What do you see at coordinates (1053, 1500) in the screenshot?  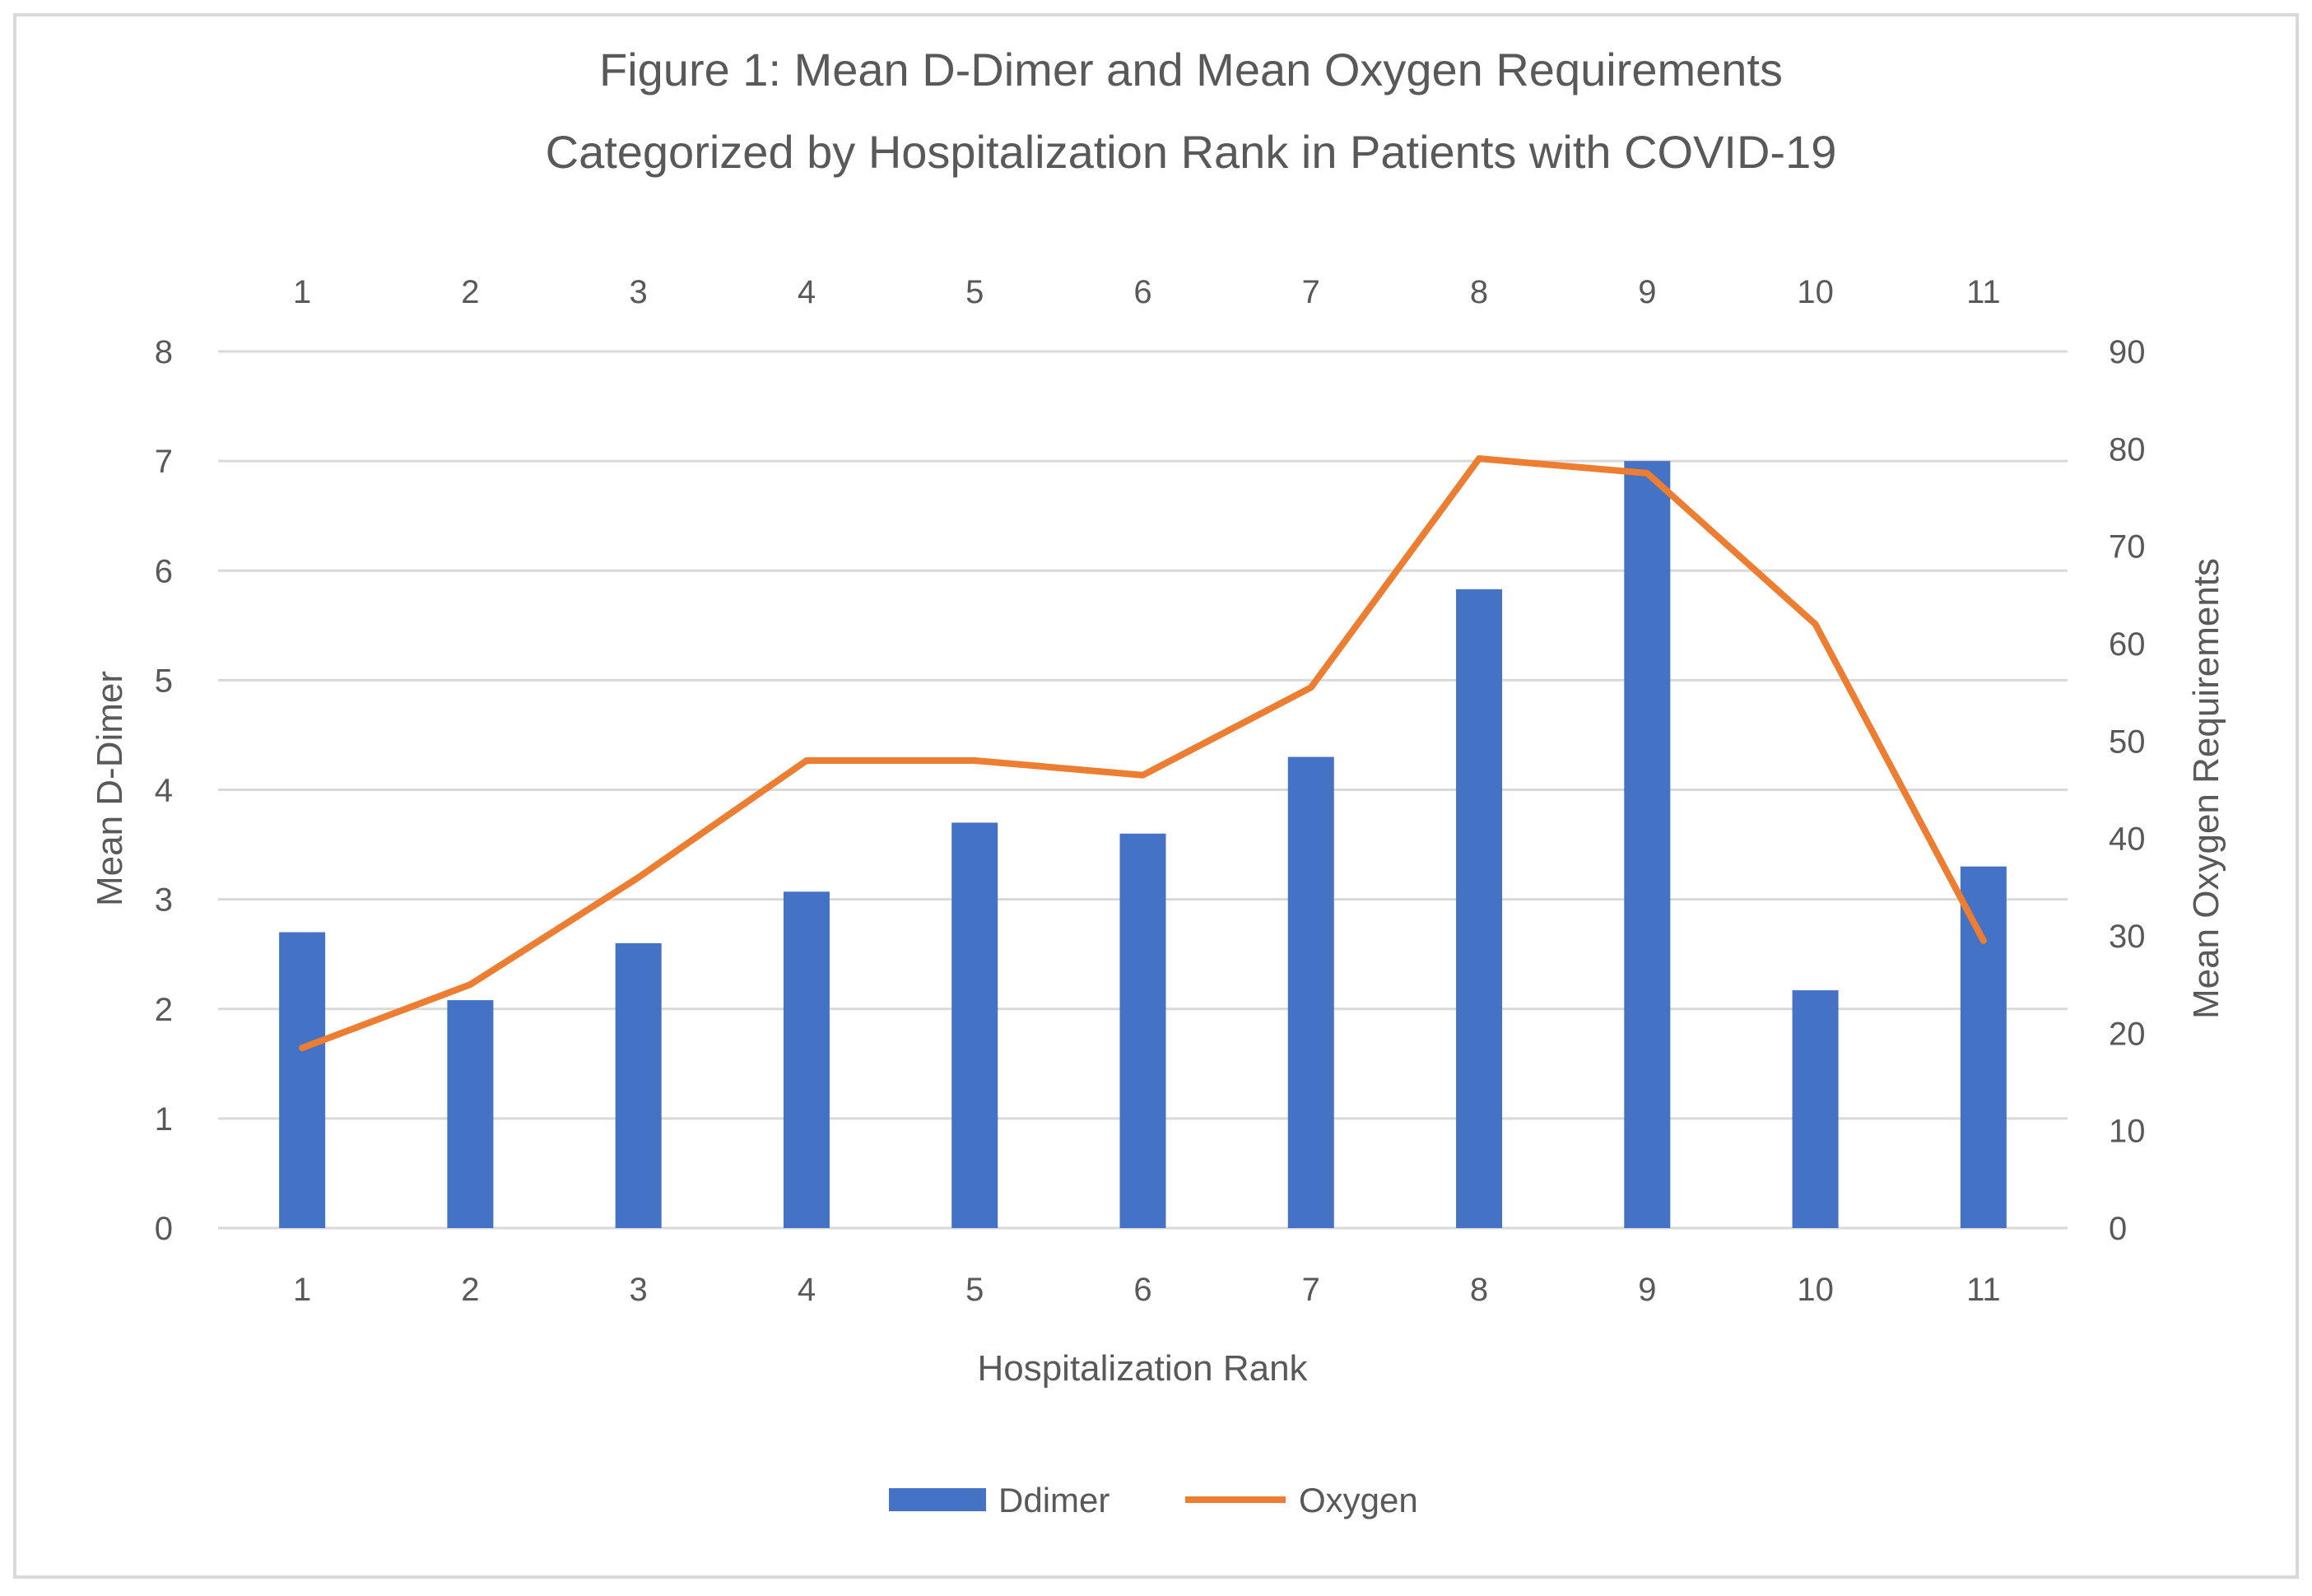 I see `legend-label-ddimer: Ddimer` at bounding box center [1053, 1500].